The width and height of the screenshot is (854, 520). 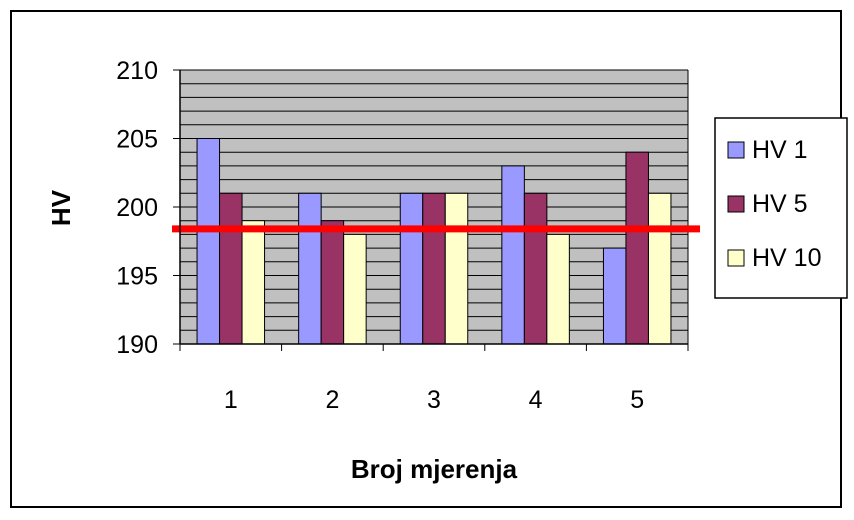 What do you see at coordinates (637, 400) in the screenshot?
I see `x-tick-label: 5` at bounding box center [637, 400].